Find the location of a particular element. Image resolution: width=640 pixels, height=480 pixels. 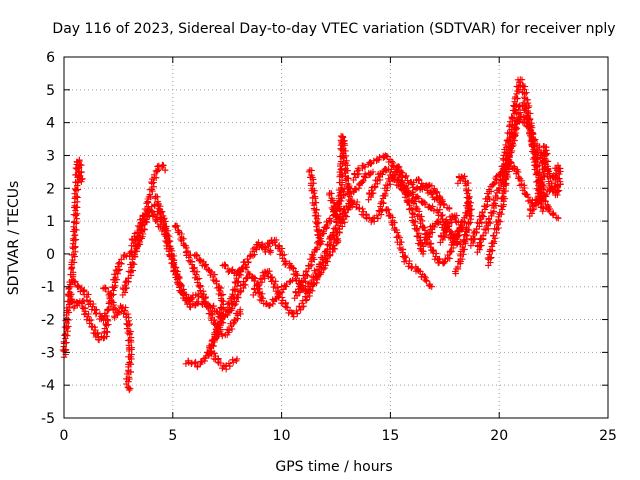

x-tick-label: 15 is located at coordinates (390, 436).